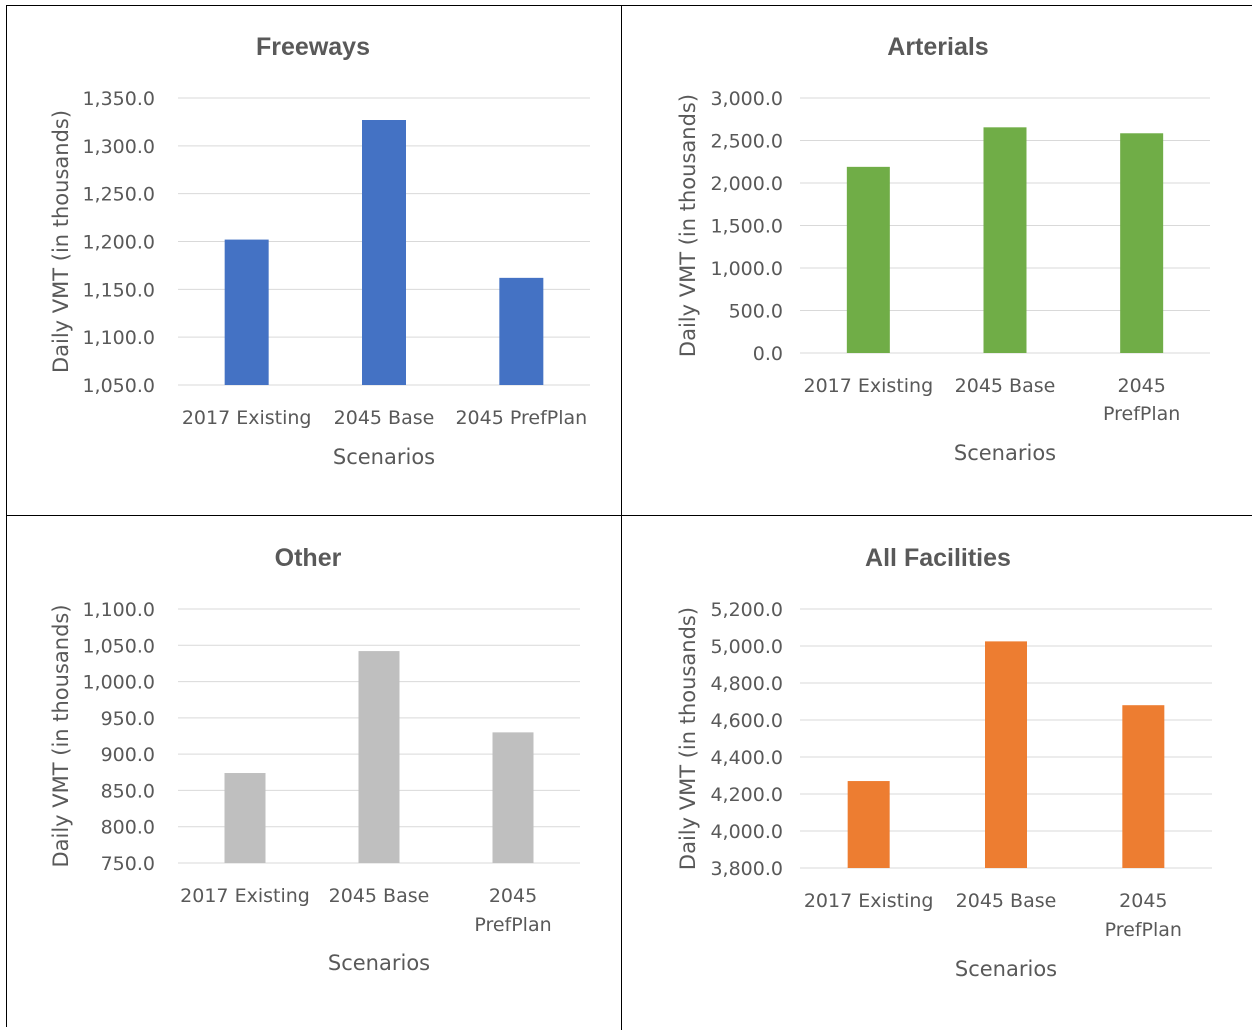 Image resolution: width=1252 pixels, height=1030 pixels. What do you see at coordinates (521, 418) in the screenshot?
I see `x-tick-label: 2045 PrefPlan` at bounding box center [521, 418].